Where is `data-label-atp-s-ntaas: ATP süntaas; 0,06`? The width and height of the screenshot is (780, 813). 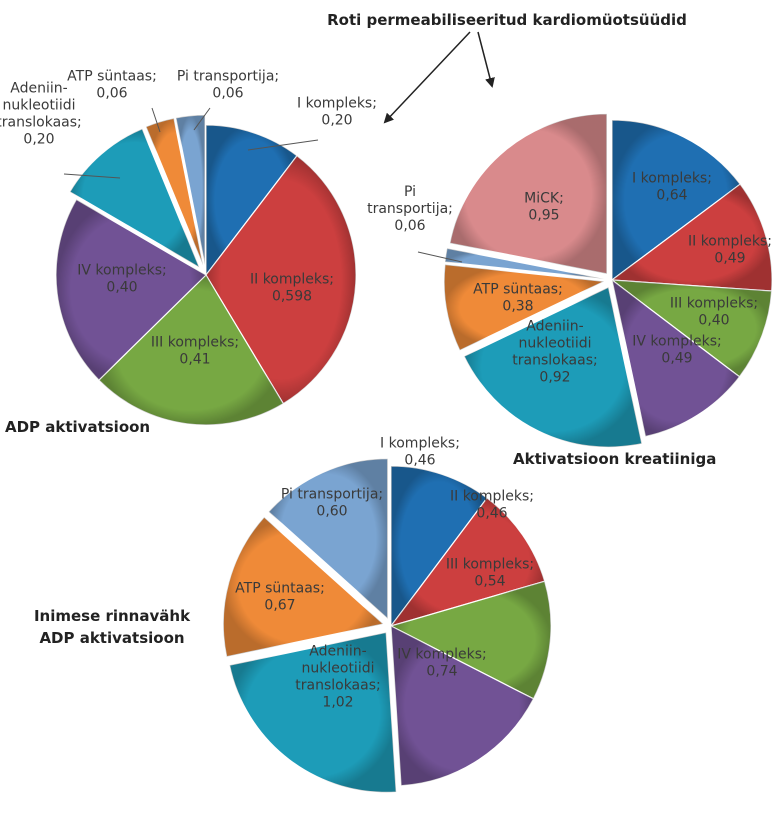
data-label-atp-s-ntaas: ATP süntaas; 0,06 is located at coordinates (112, 85).